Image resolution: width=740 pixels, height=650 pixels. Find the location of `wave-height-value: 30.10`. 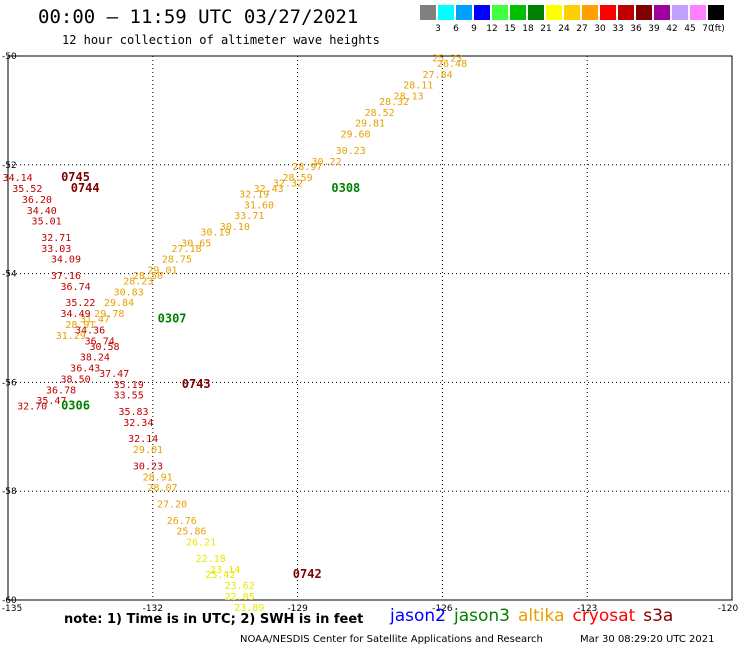

wave-height-value: 30.10 is located at coordinates (235, 227).